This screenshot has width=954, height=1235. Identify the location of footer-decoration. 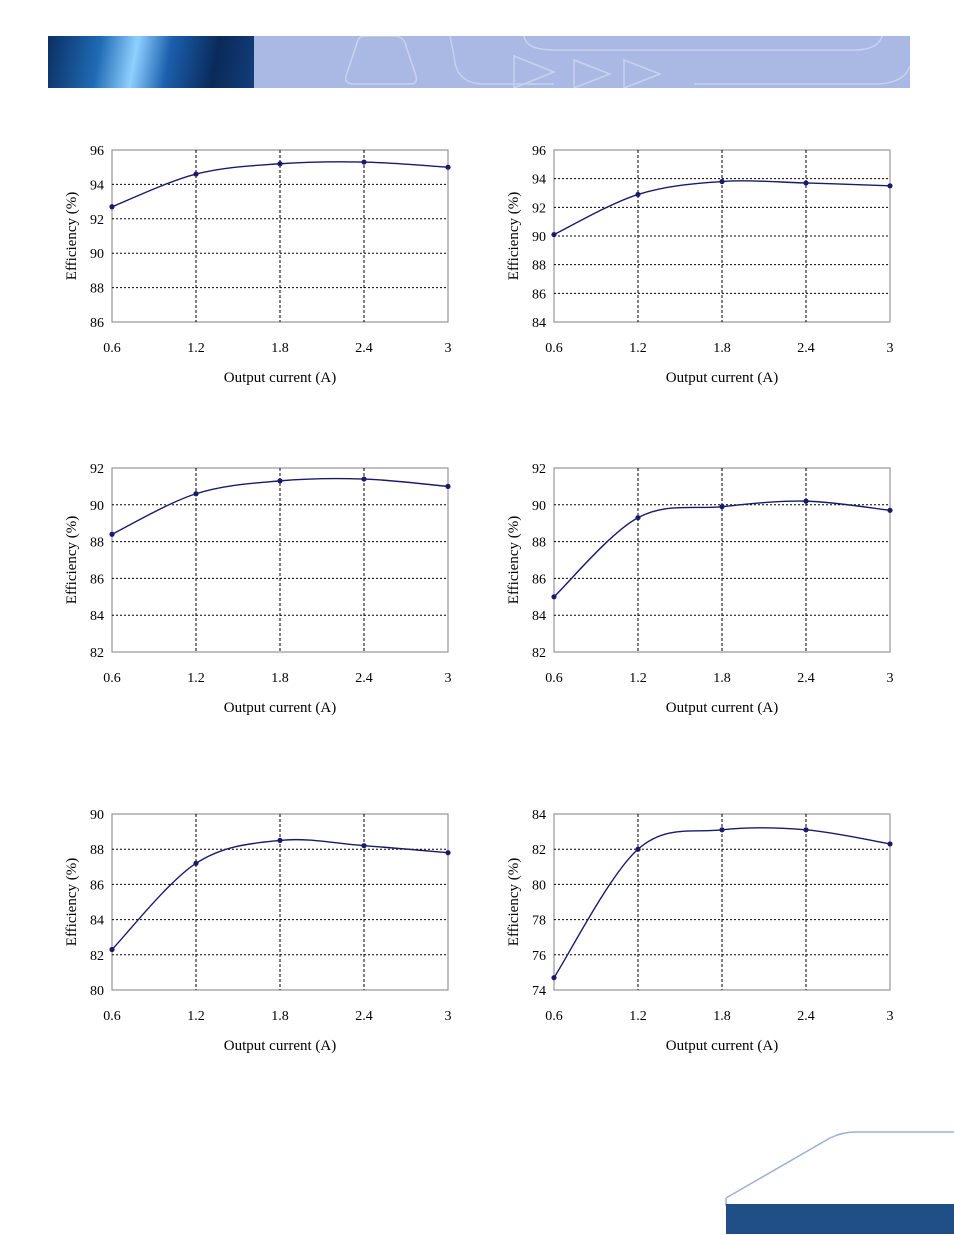
(839, 1182).